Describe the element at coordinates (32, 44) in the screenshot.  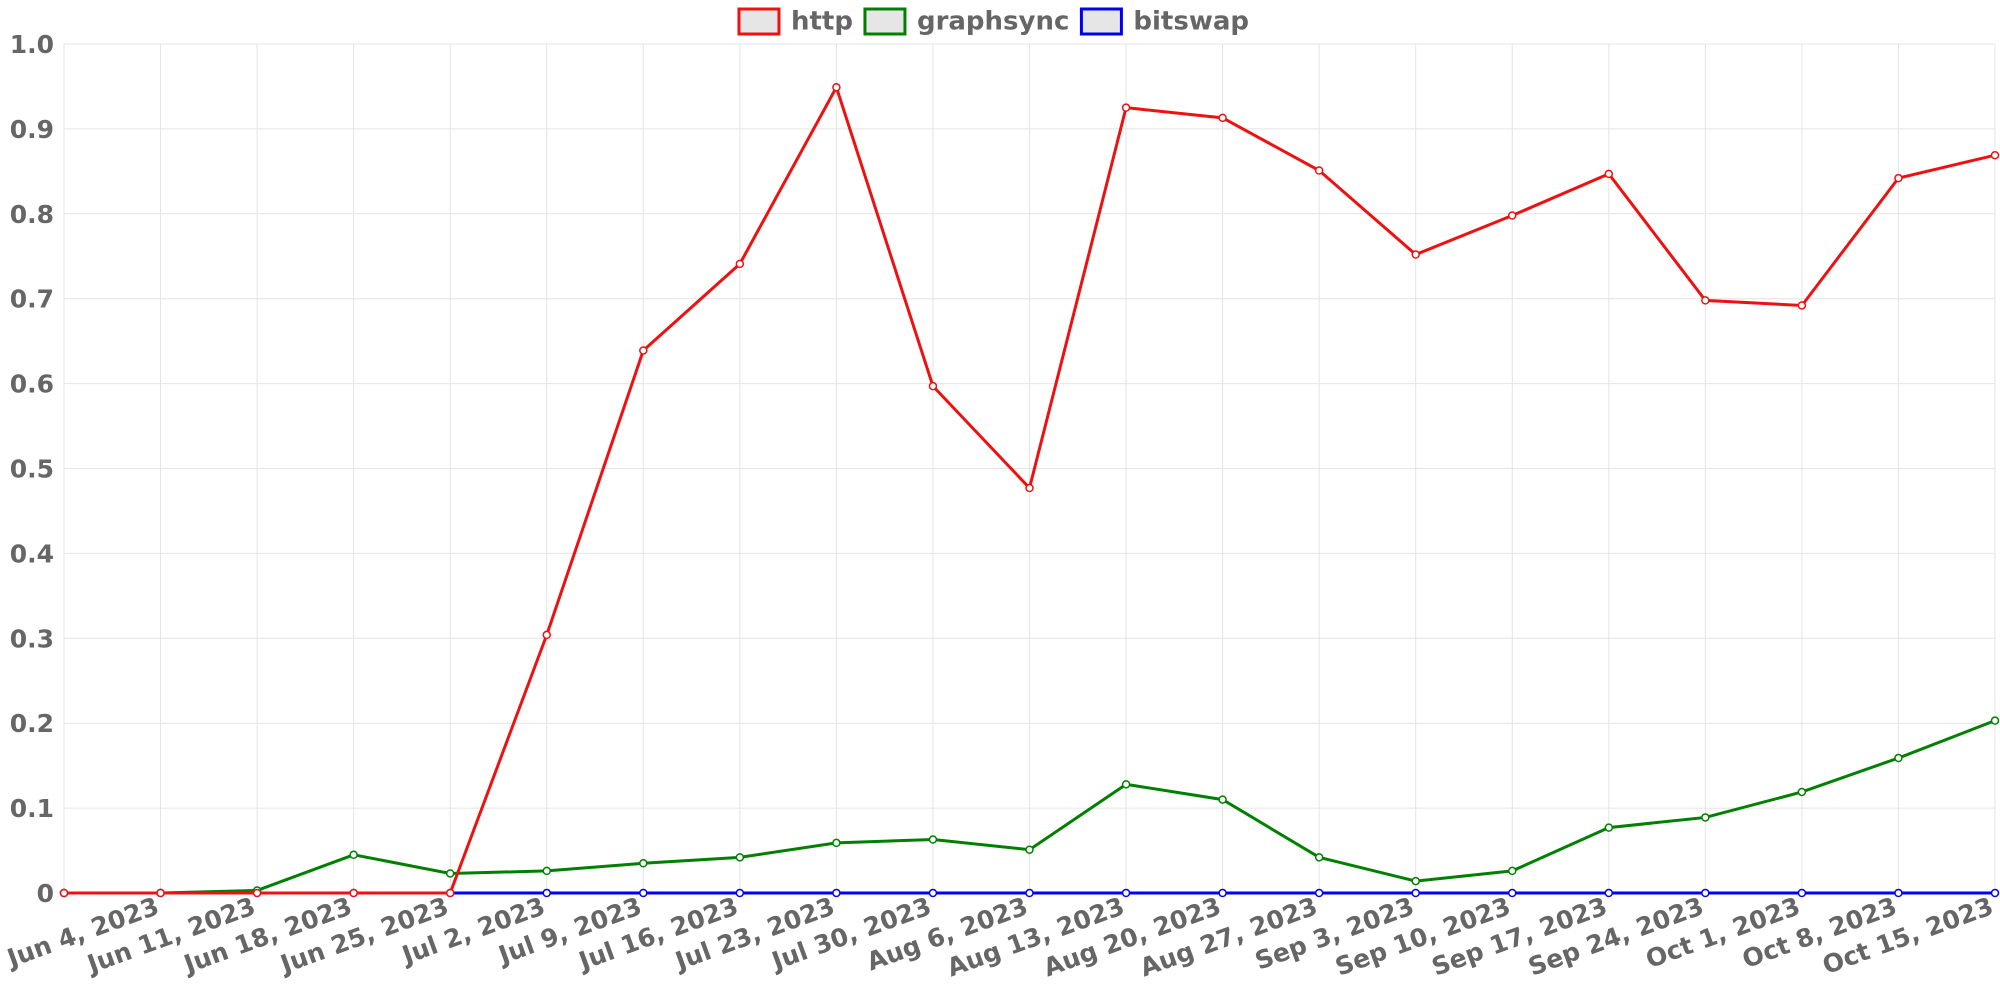
I see `y-tick-label: 1.0` at that location.